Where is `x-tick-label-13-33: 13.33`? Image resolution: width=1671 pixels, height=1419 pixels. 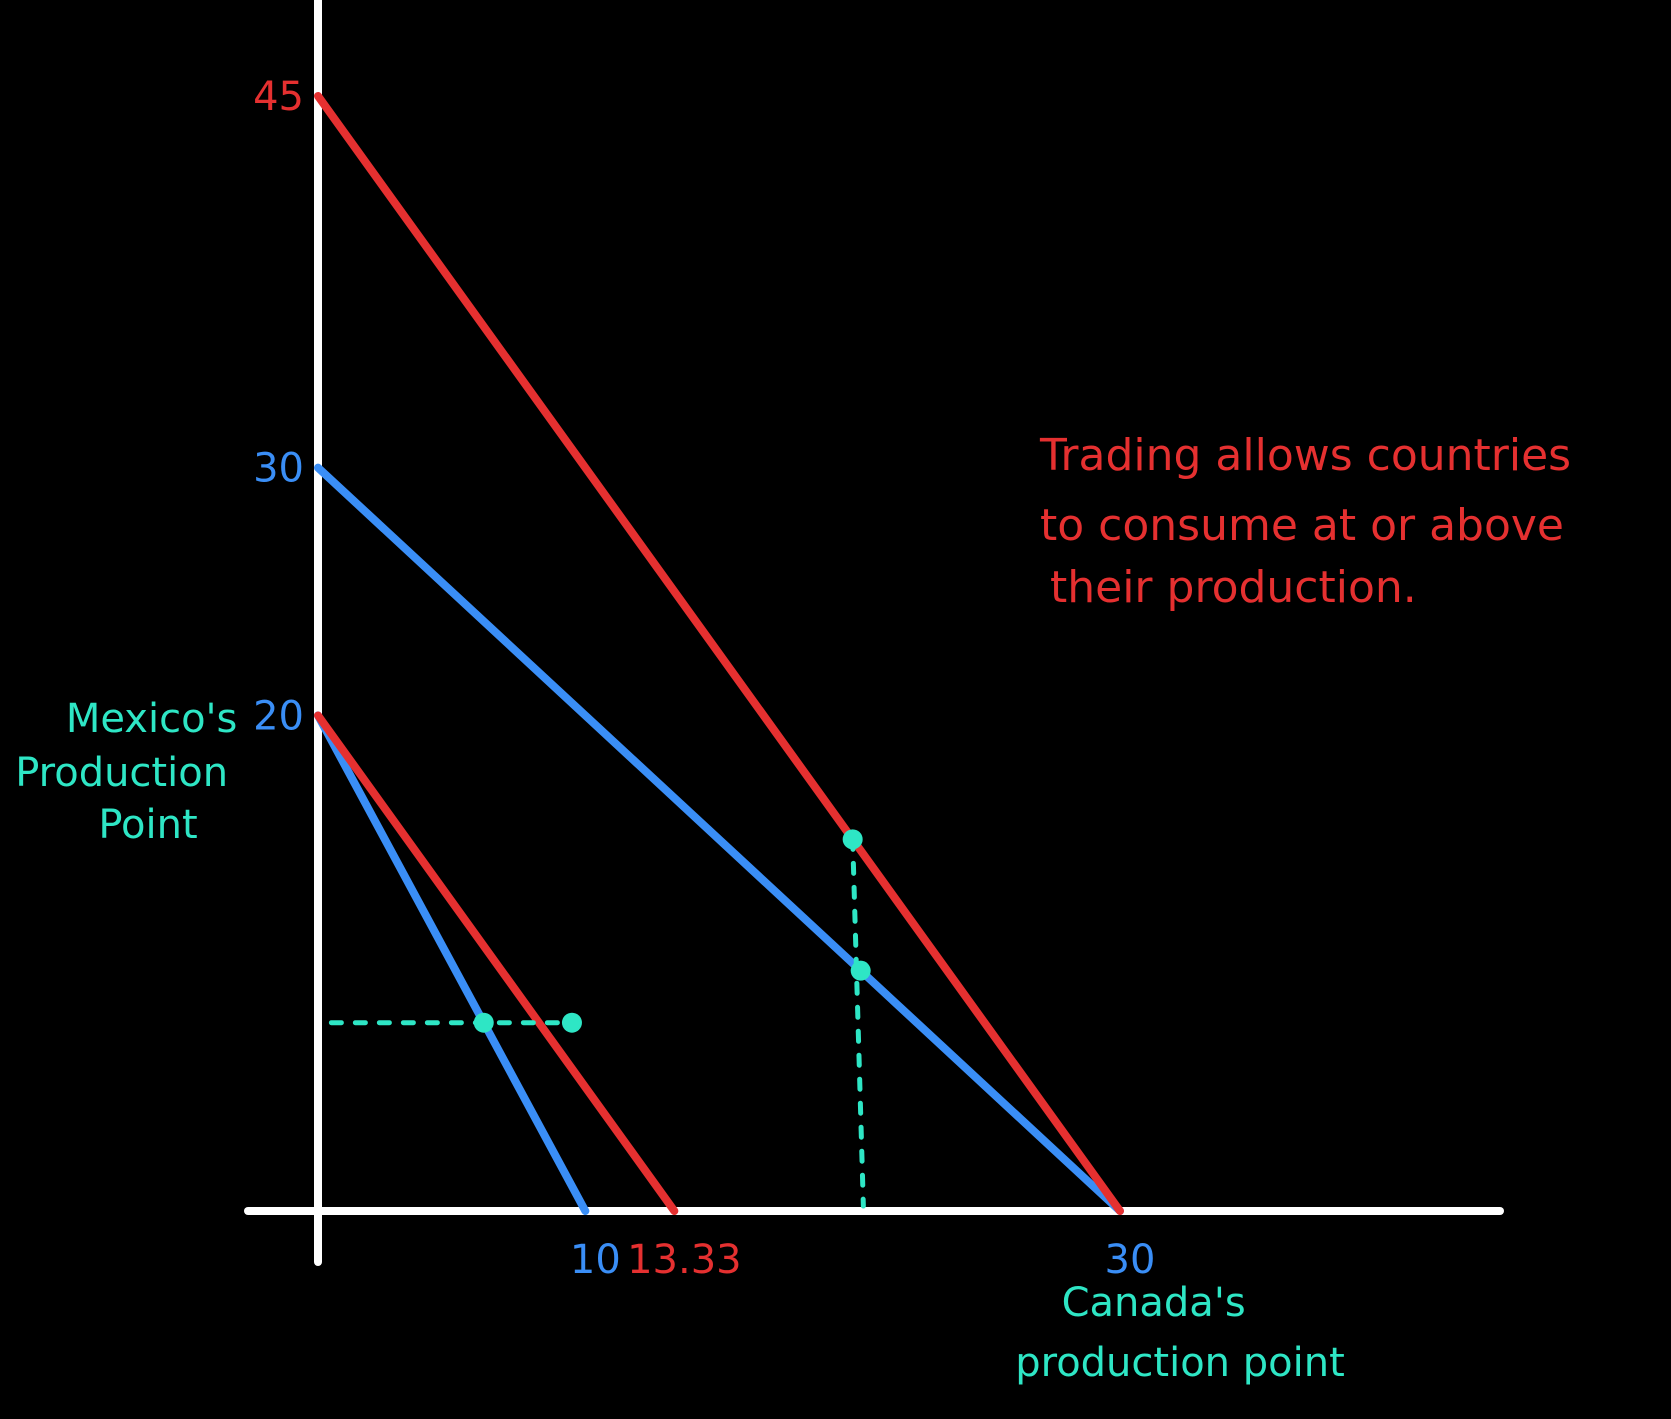 x-tick-label-13-33: 13.33 is located at coordinates (684, 1260).